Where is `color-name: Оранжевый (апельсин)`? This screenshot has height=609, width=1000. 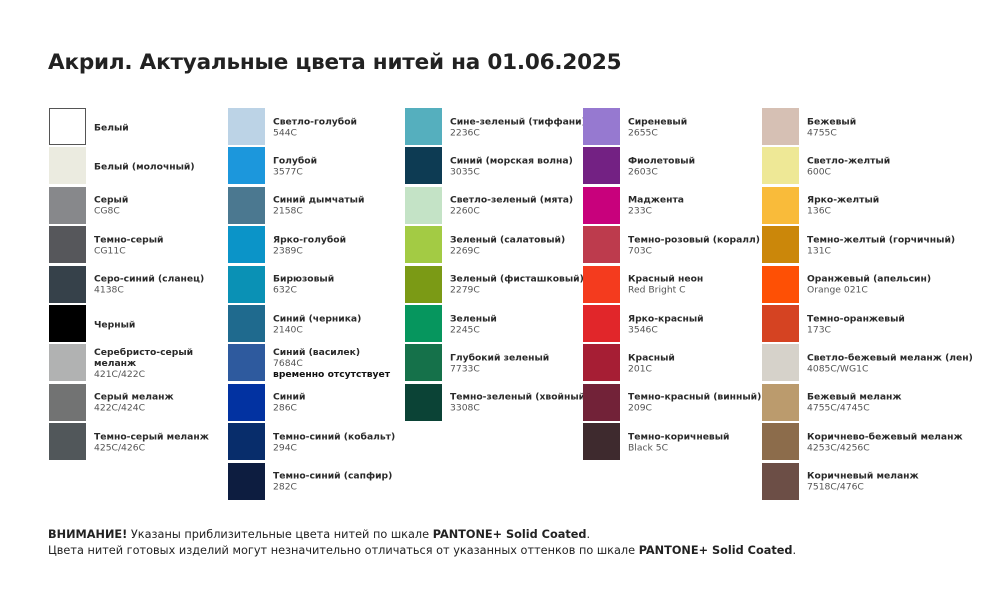 color-name: Оранжевый (апельсин) is located at coordinates (869, 279).